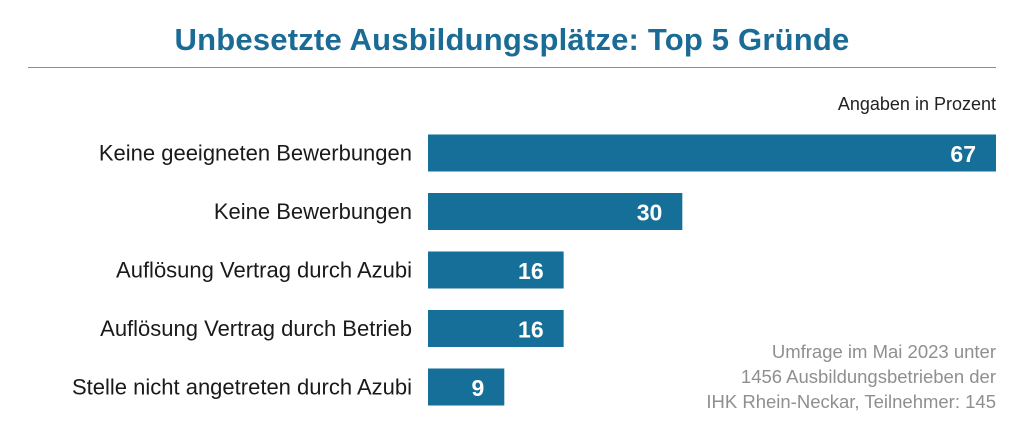  I want to click on footnote-line-1: Umfrage im Mai 2023 unter, so click(883, 351).